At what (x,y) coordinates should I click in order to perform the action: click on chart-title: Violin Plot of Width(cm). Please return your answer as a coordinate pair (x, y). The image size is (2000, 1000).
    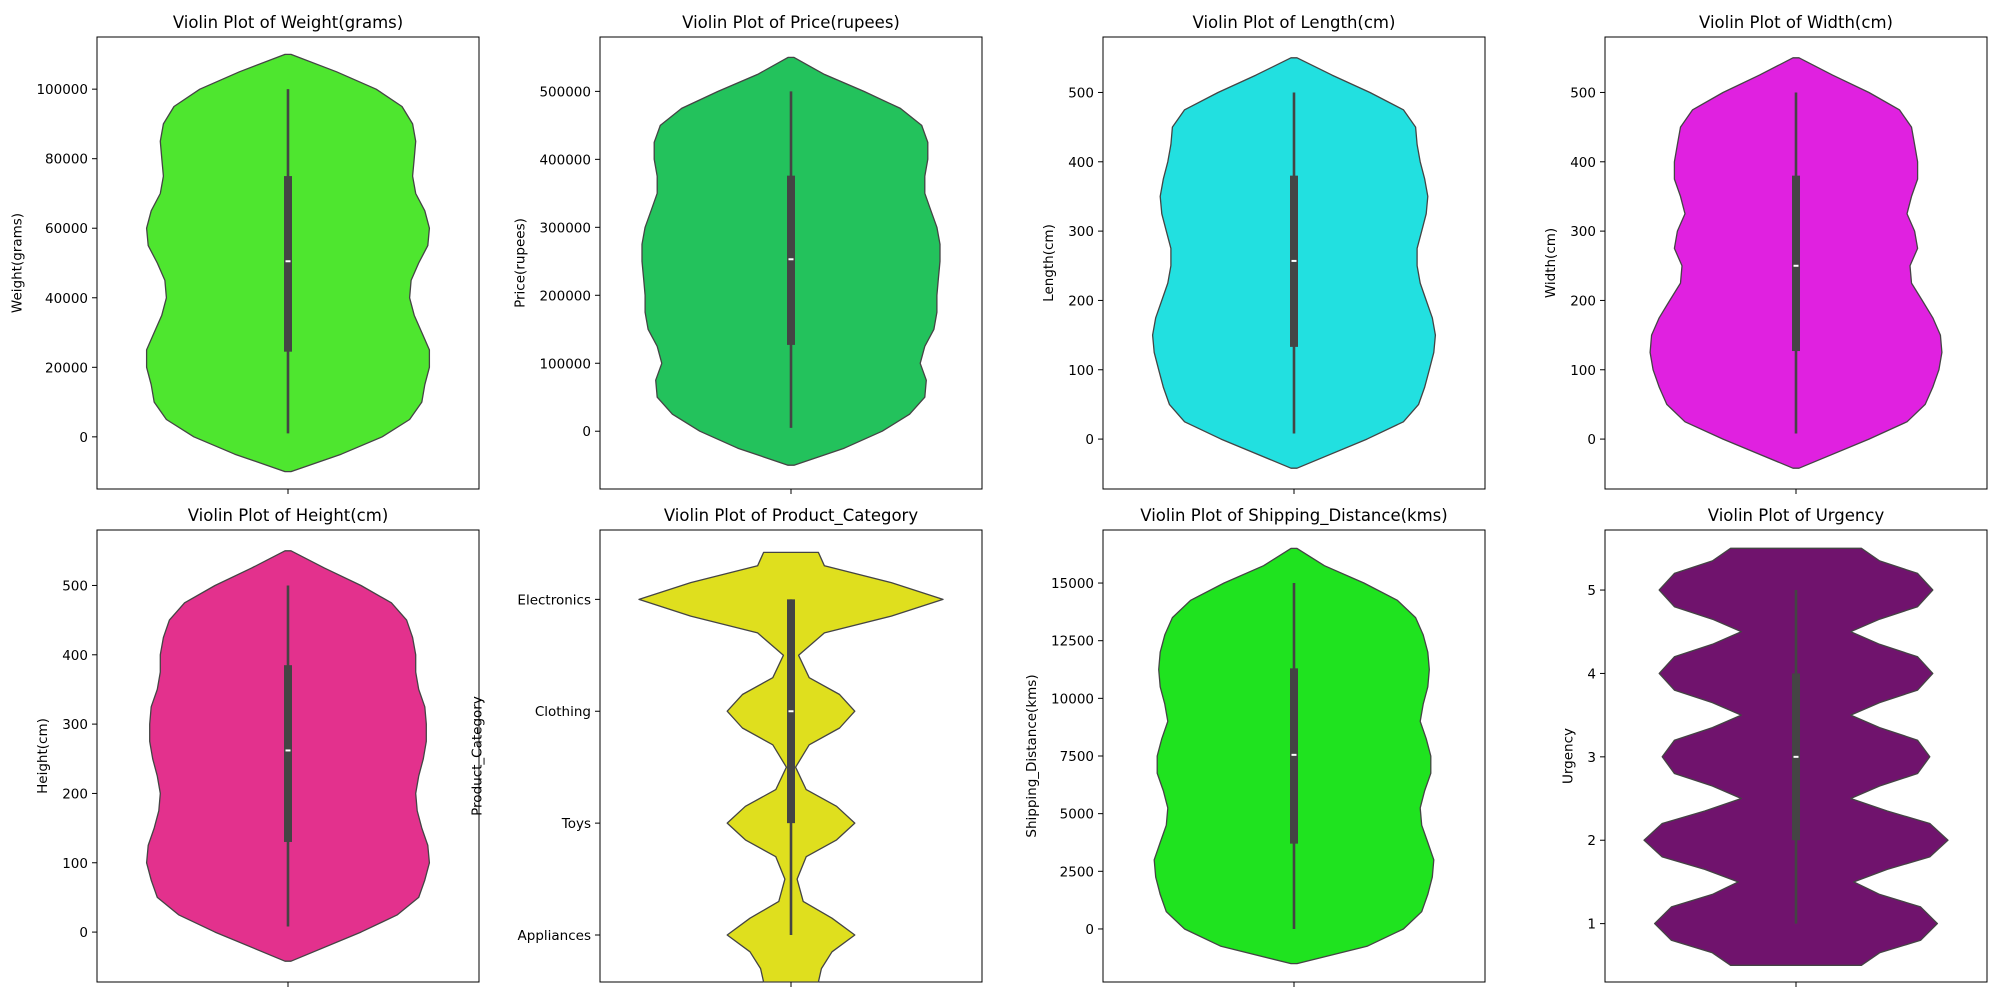
    Looking at the image, I should click on (1796, 22).